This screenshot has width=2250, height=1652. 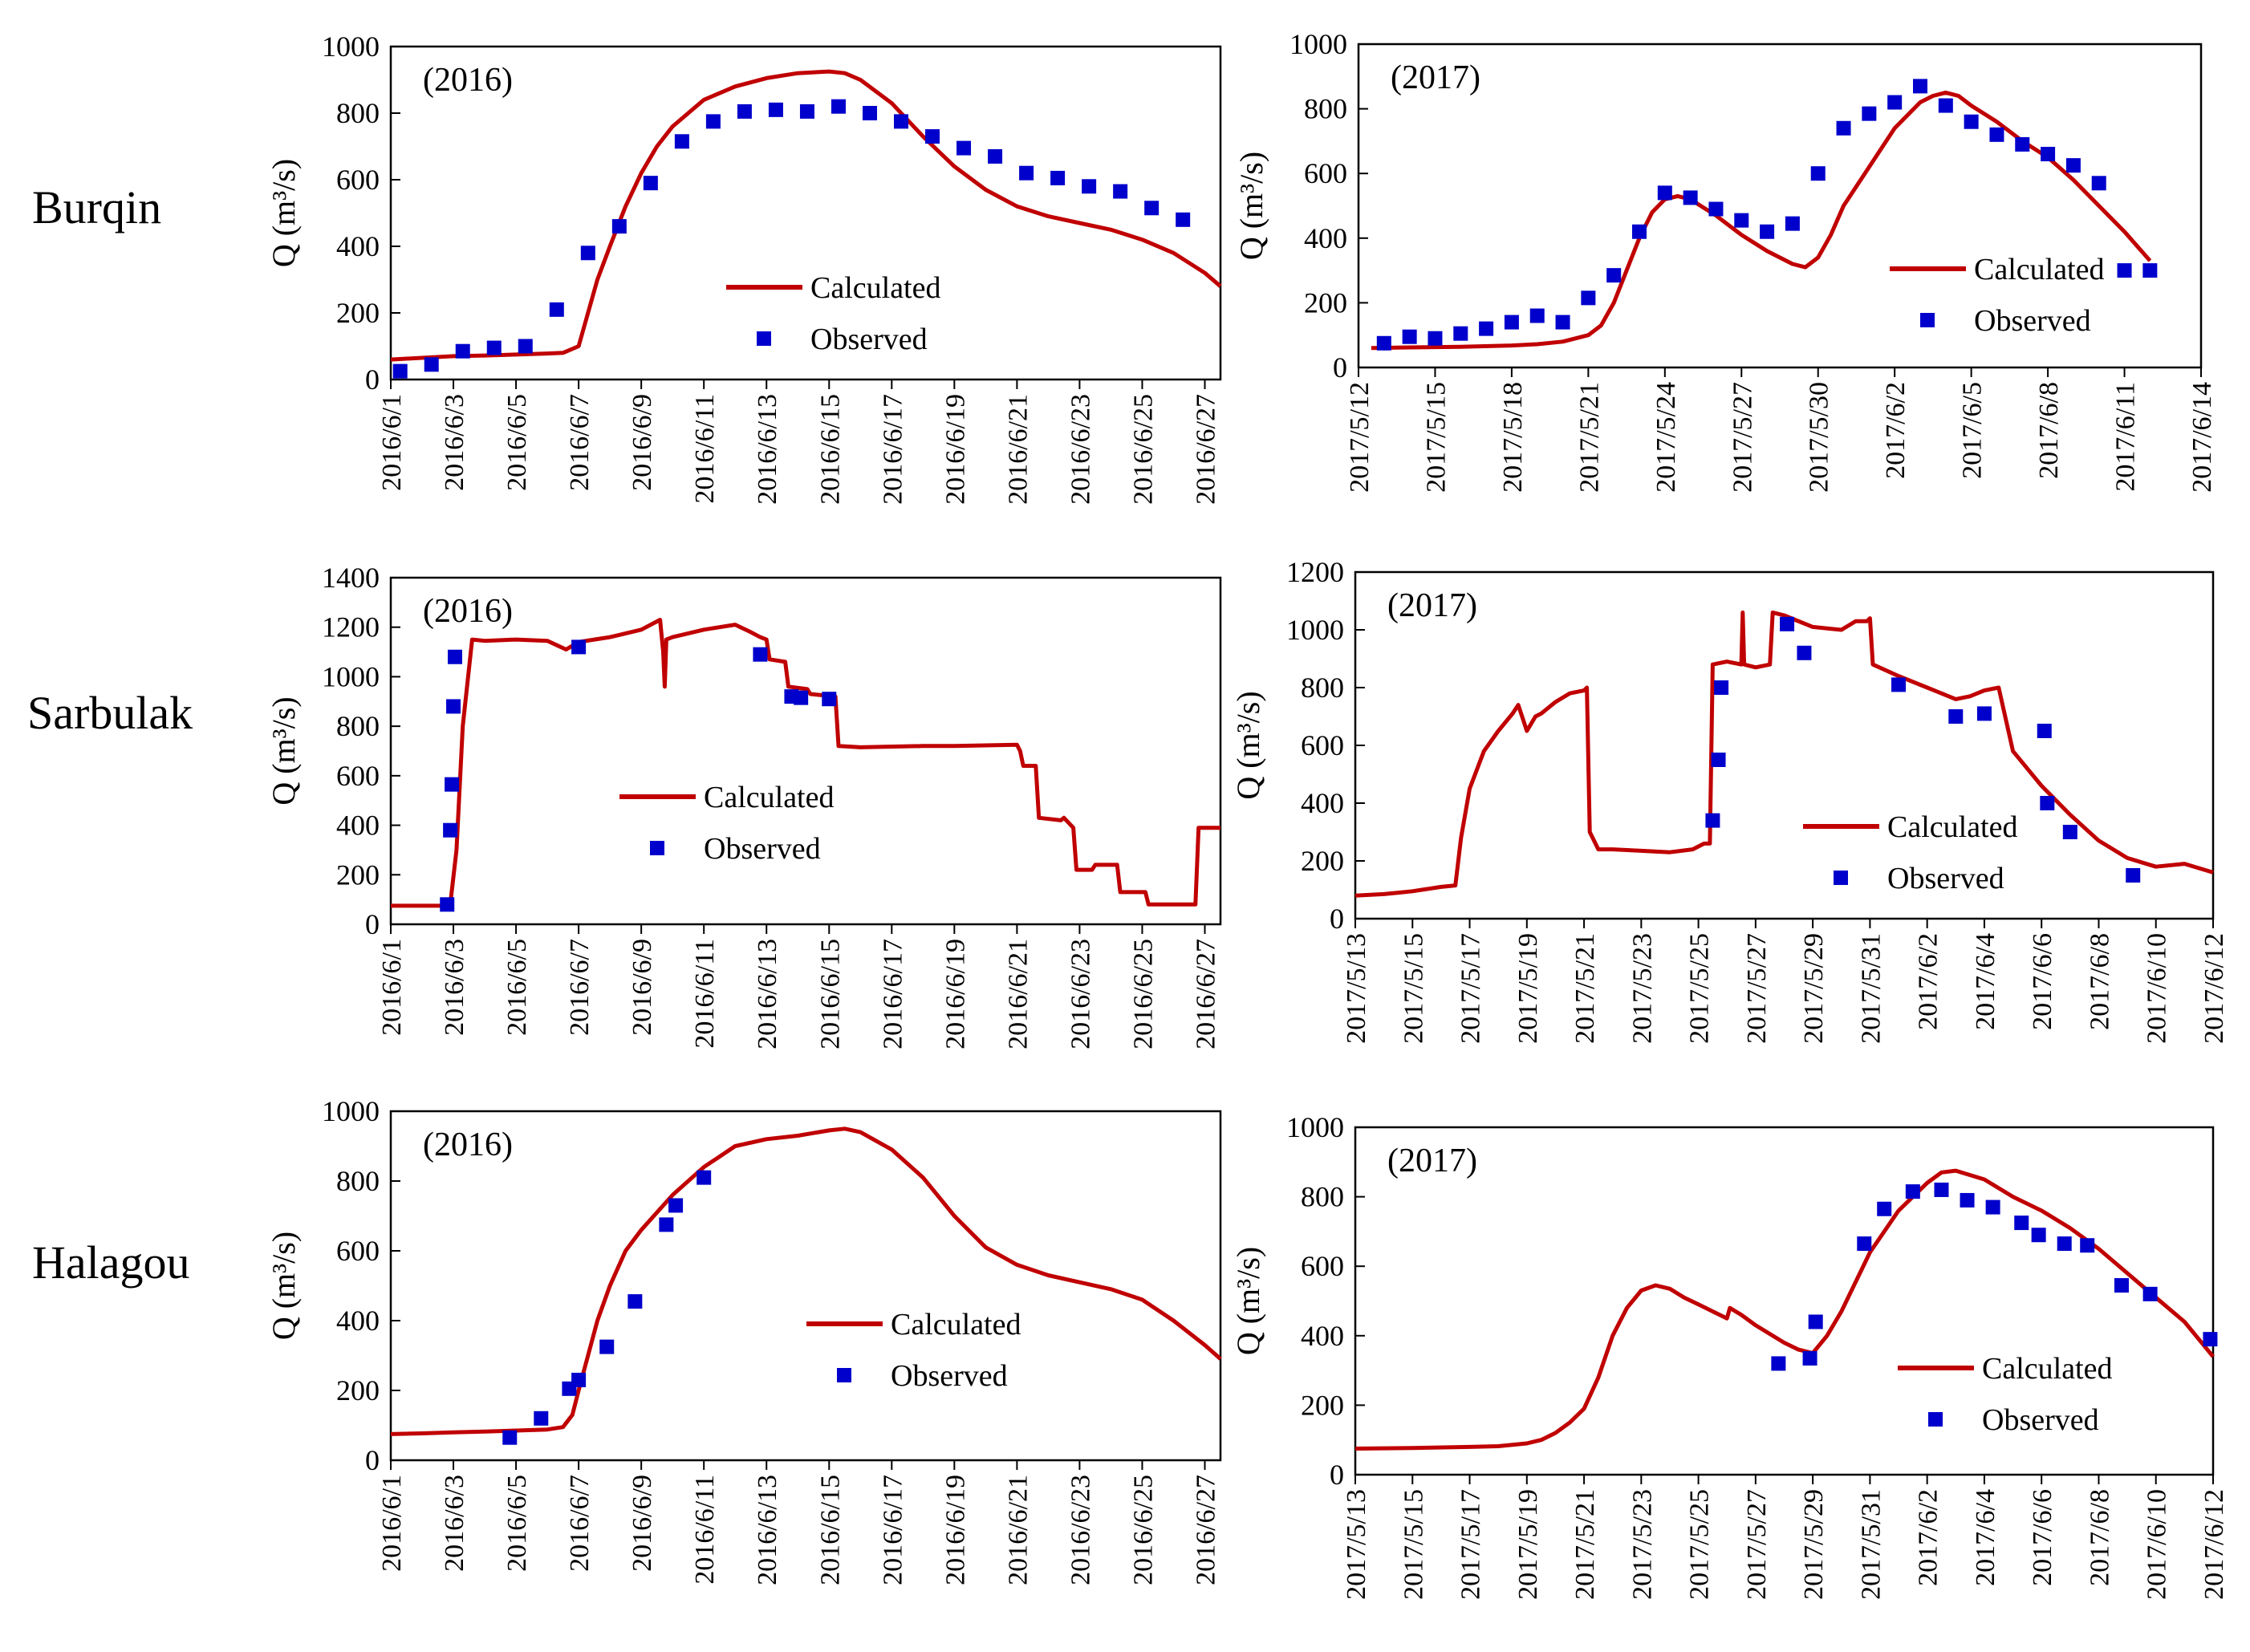 What do you see at coordinates (1248, 1301) in the screenshot?
I see `y-axis-label: Q (m³/s)` at bounding box center [1248, 1301].